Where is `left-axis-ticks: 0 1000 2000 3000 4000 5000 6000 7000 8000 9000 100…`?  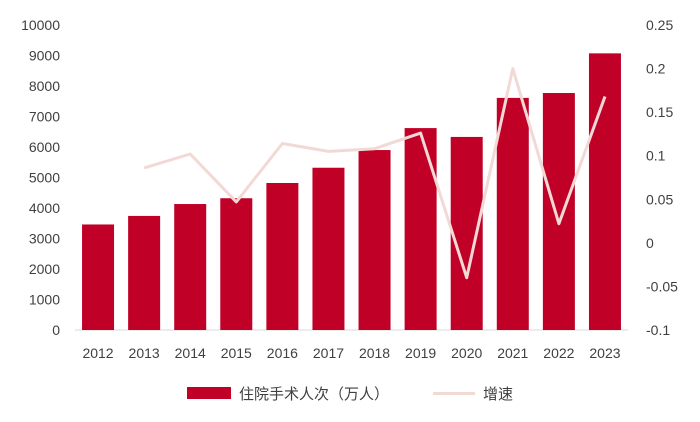
left-axis-ticks: 0 1000 2000 3000 4000 5000 6000 7000 8000 9000 100… is located at coordinates (40, 177).